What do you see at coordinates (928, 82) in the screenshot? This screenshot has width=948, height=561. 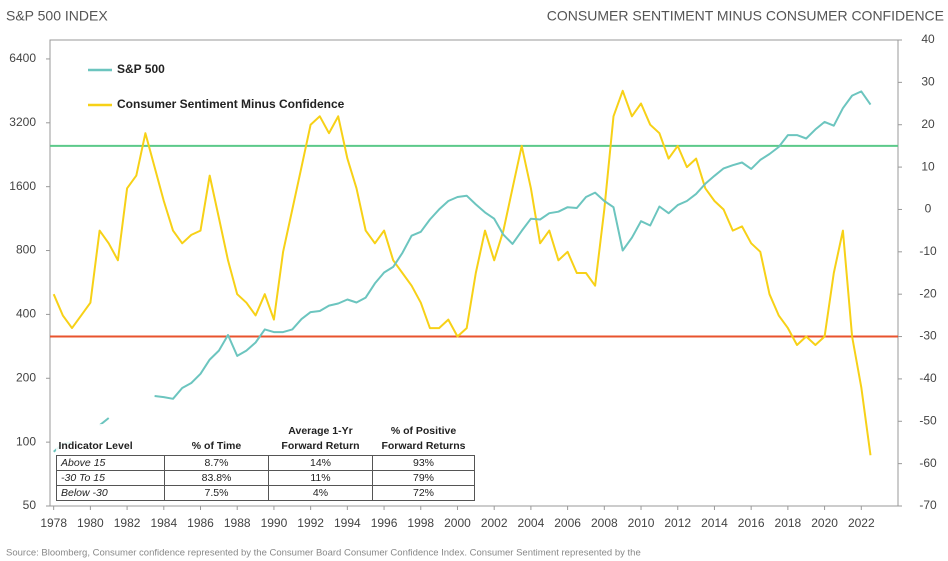 I see `y2-tick-label: 30` at bounding box center [928, 82].